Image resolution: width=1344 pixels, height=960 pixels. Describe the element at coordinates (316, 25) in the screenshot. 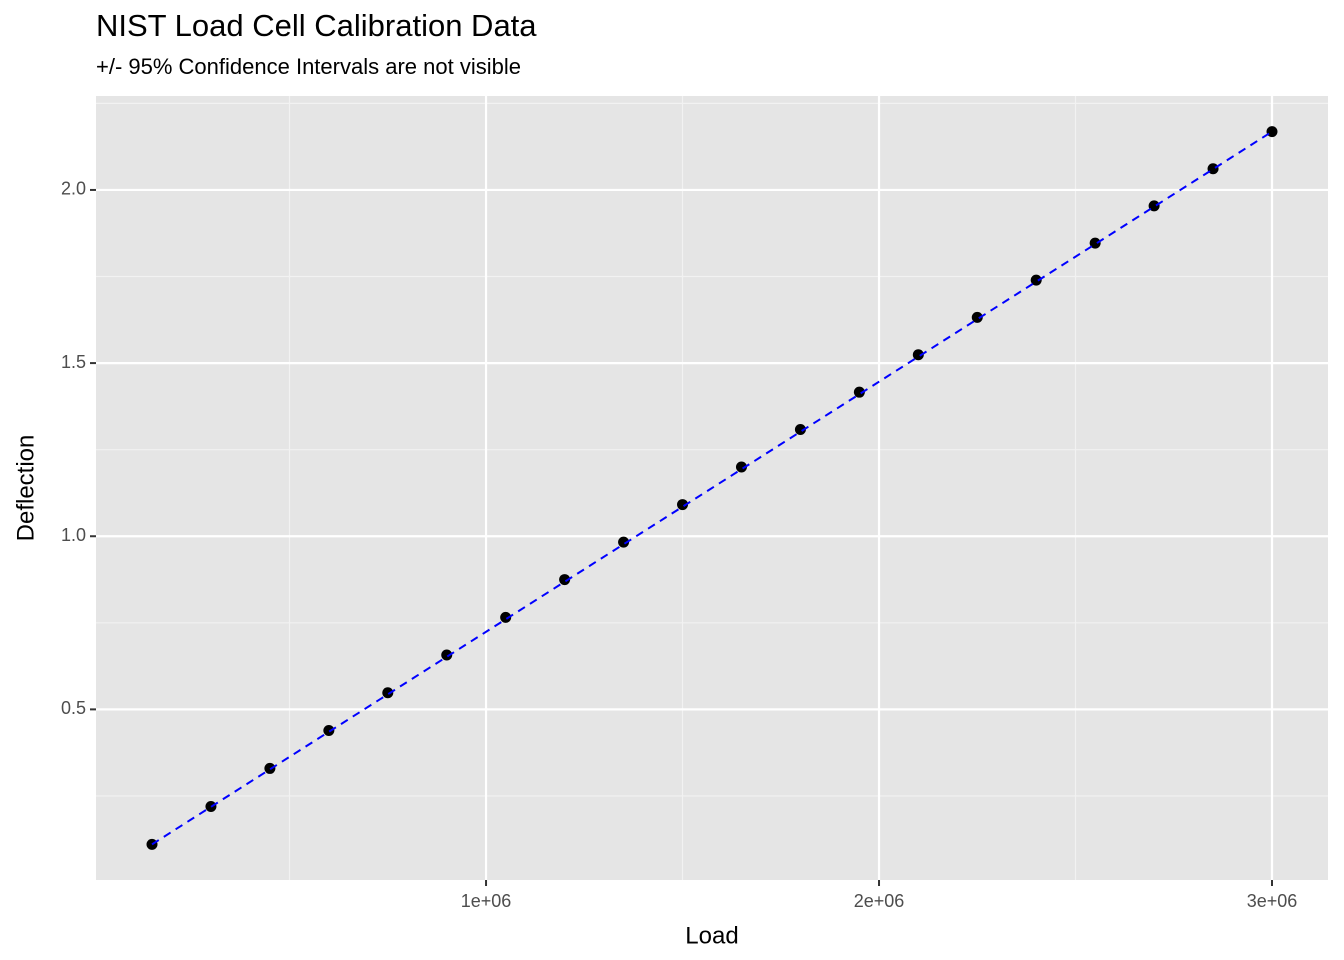

I see `chart-title: NIST Load Cell Calibration Data` at that location.